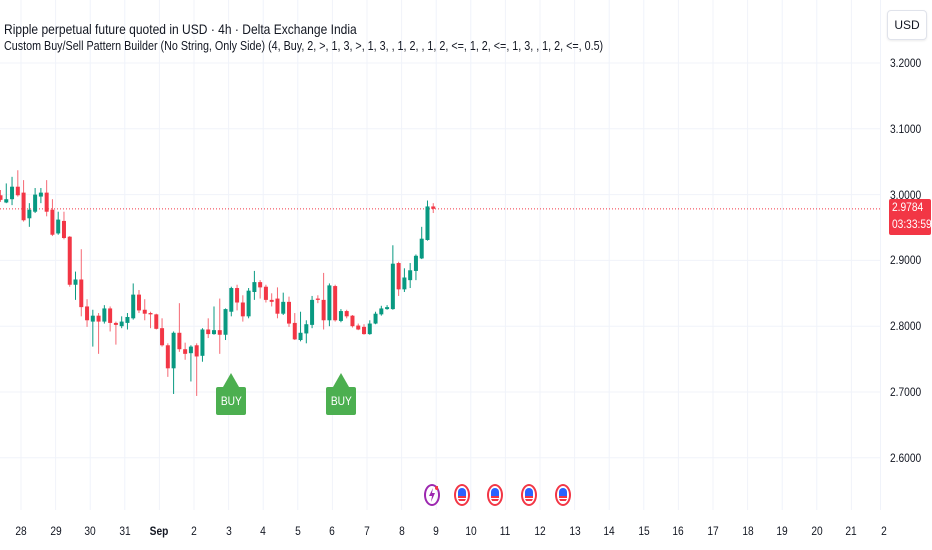 The height and width of the screenshot is (550, 932). Describe the element at coordinates (907, 25) in the screenshot. I see `currency-button: USD` at that location.